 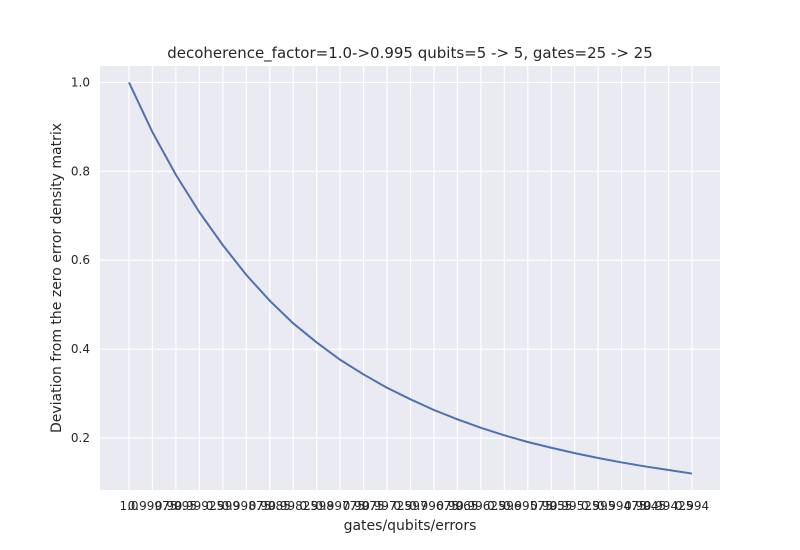 What do you see at coordinates (457, 506) in the screenshot?
I see `x-tick-label: 0.9965` at bounding box center [457, 506].